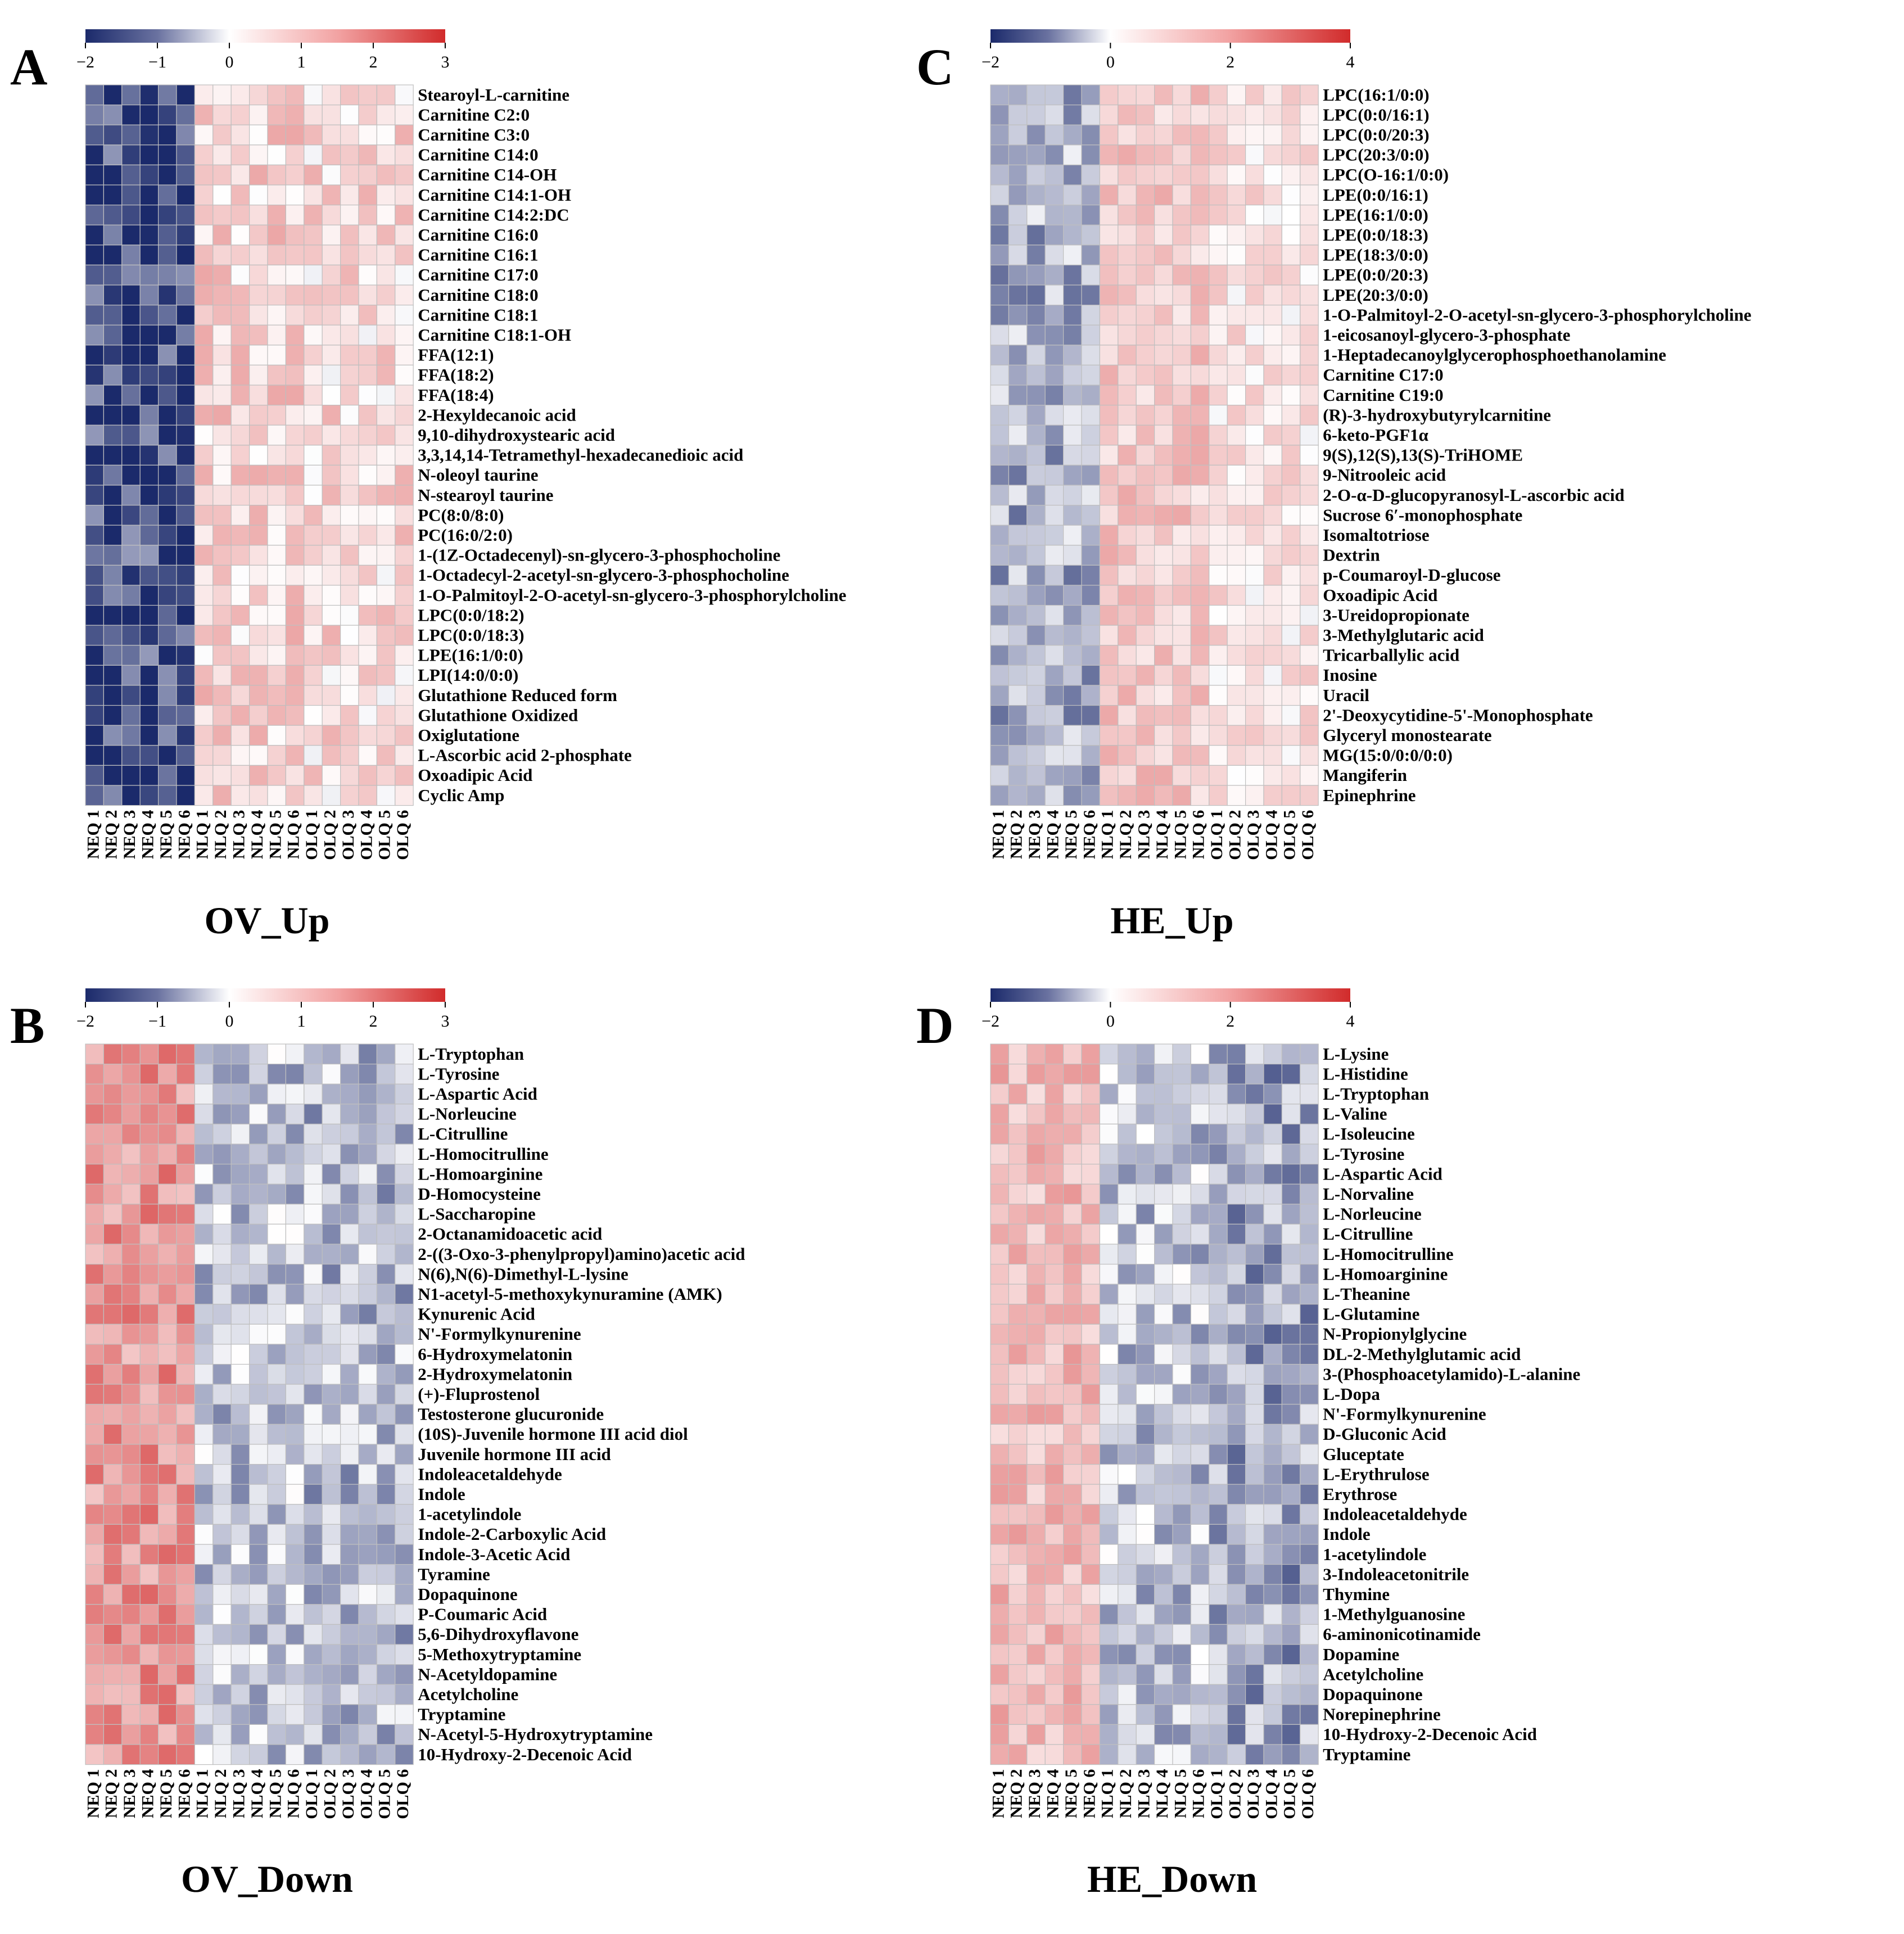 The height and width of the screenshot is (1934, 1904). What do you see at coordinates (487, 174) in the screenshot?
I see `row-label: Carnitine C14-OH` at bounding box center [487, 174].